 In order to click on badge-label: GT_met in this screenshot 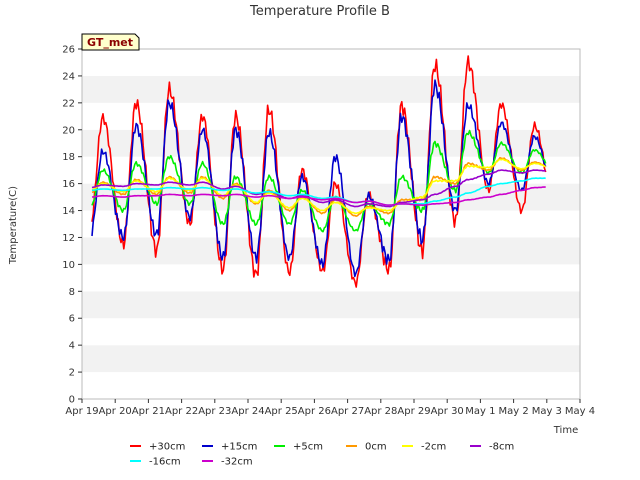, I will do `click(110, 42)`.